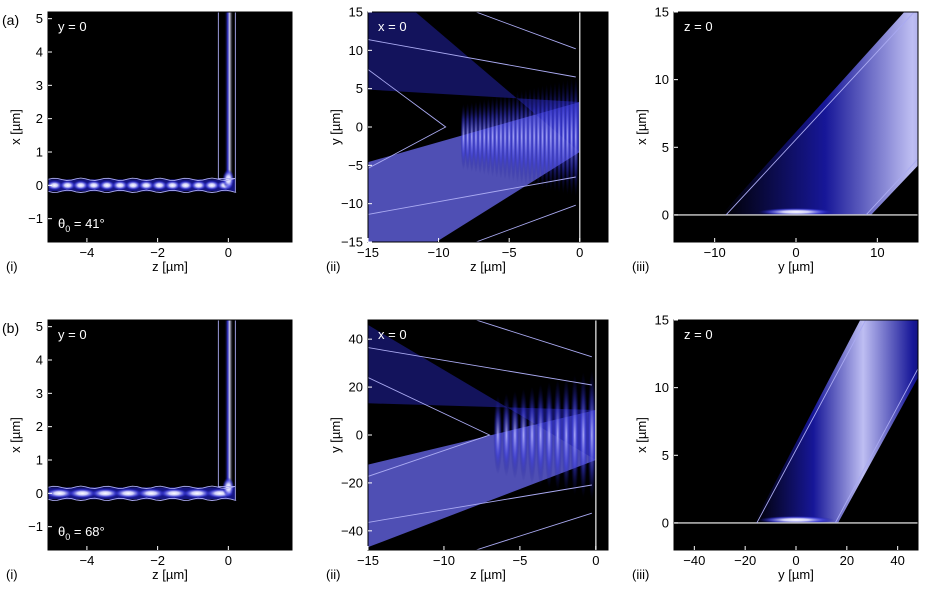 This screenshot has width=926, height=593. I want to click on panel-label: (ii), so click(333, 266).